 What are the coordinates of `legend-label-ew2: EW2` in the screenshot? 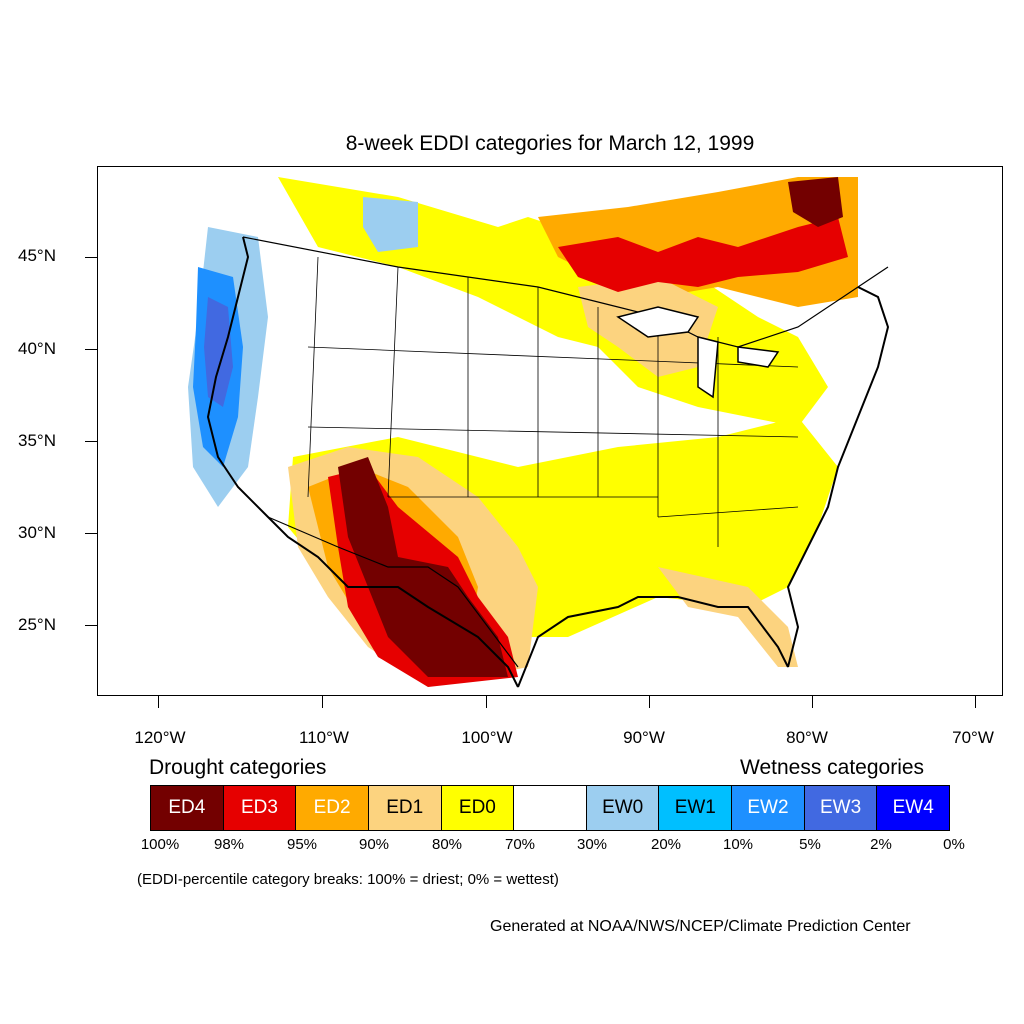 It's located at (768, 807).